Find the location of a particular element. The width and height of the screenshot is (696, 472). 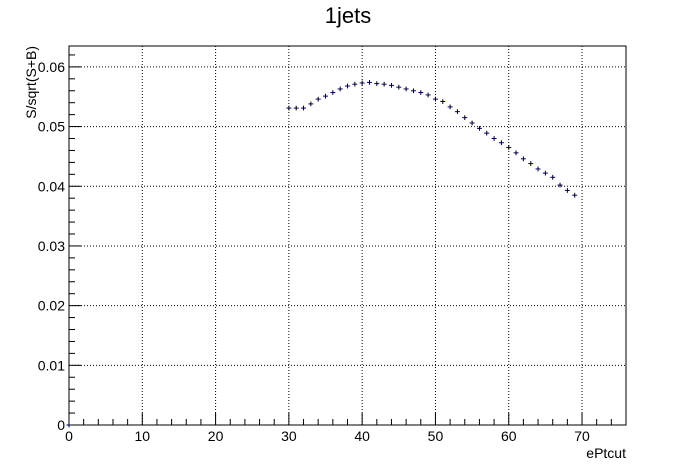

x-tick-label: 0 is located at coordinates (69, 436).